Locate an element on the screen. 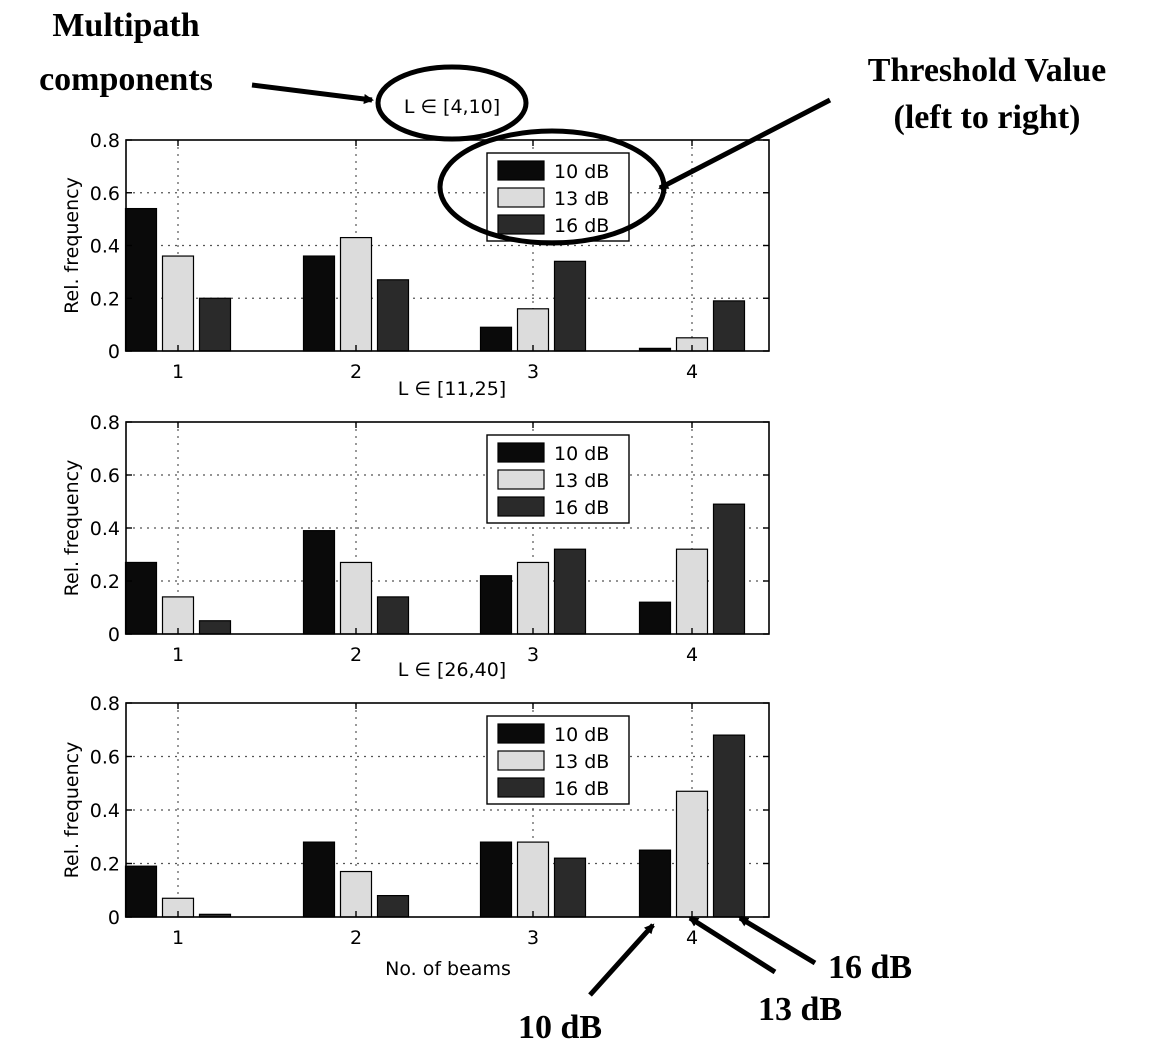 The width and height of the screenshot is (1151, 1051). arrow-16db-label: 16 dB is located at coordinates (870, 967).